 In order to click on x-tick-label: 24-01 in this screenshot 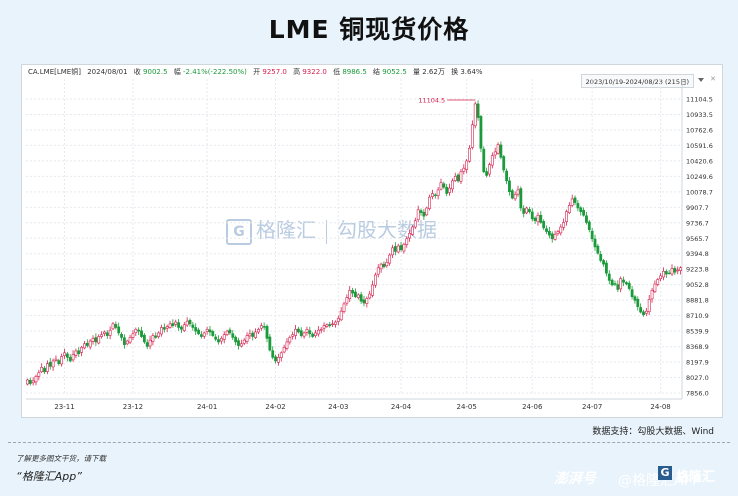, I will do `click(207, 407)`.